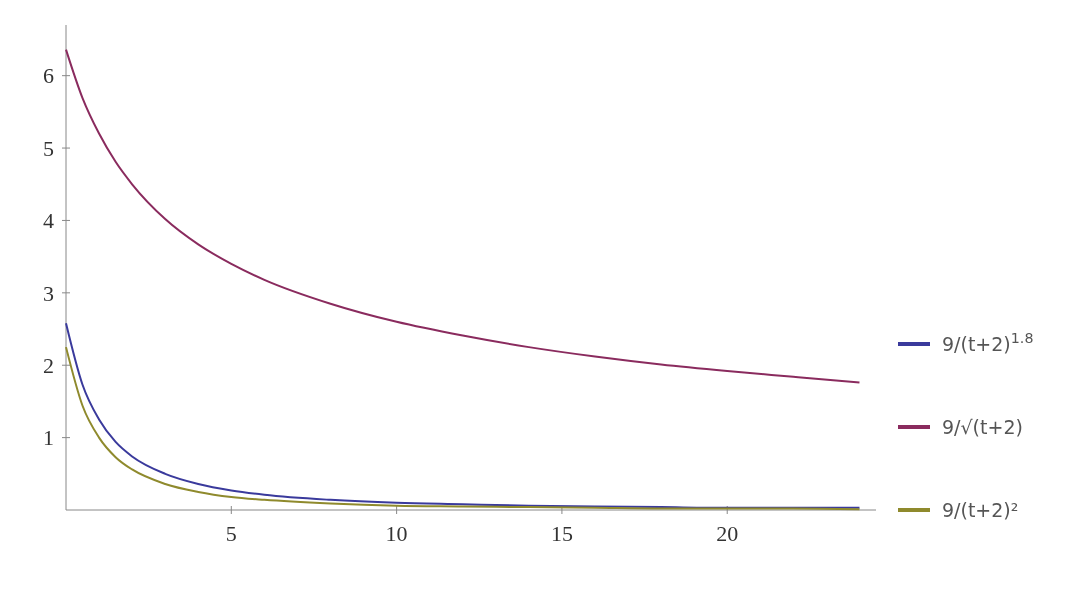  I want to click on y-tick-label: 3, so click(48, 293).